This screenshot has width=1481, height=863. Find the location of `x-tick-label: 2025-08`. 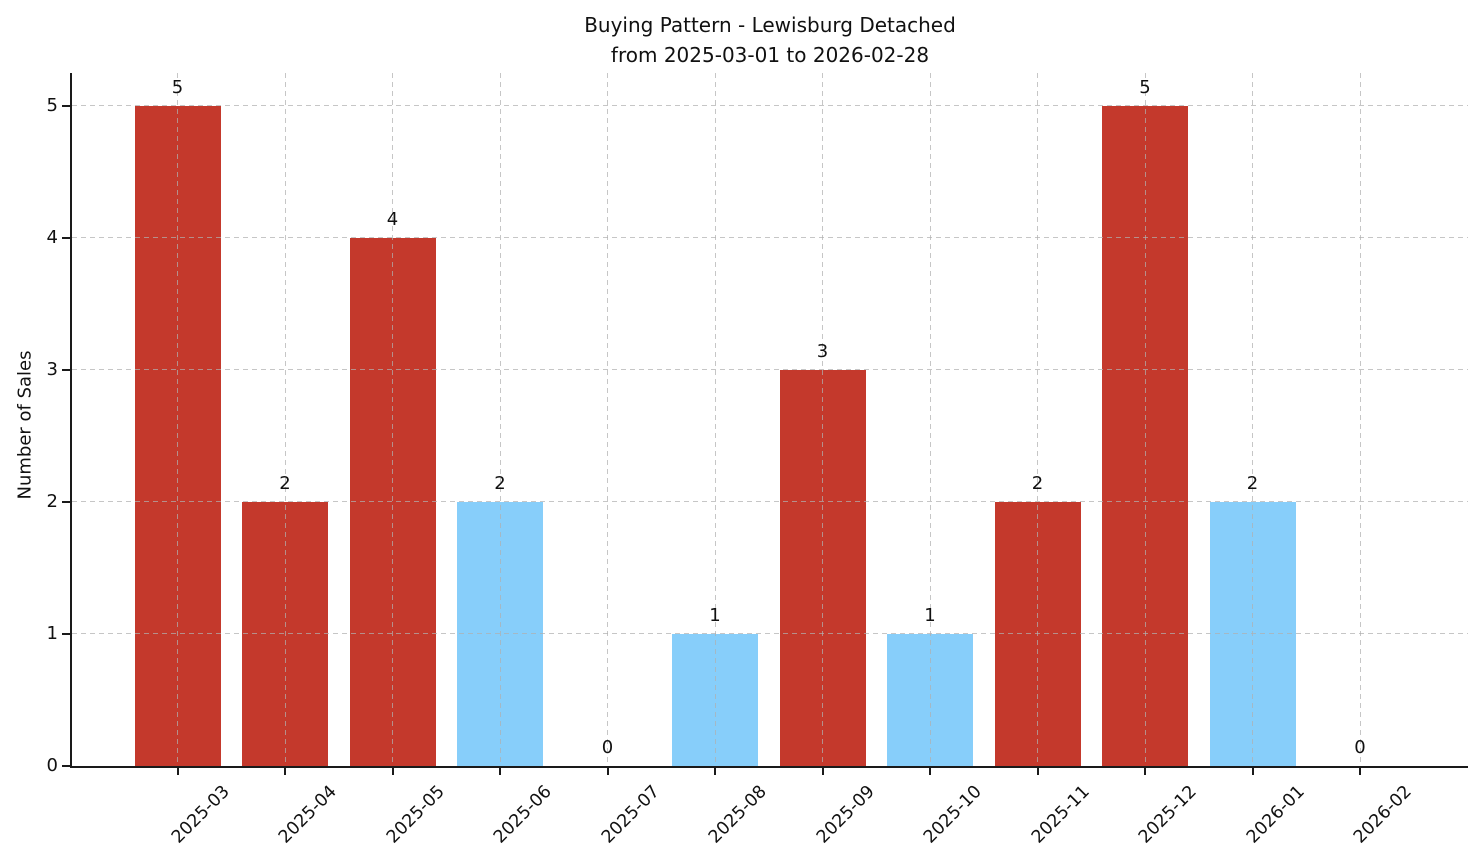

x-tick-label: 2025-08 is located at coordinates (737, 814).